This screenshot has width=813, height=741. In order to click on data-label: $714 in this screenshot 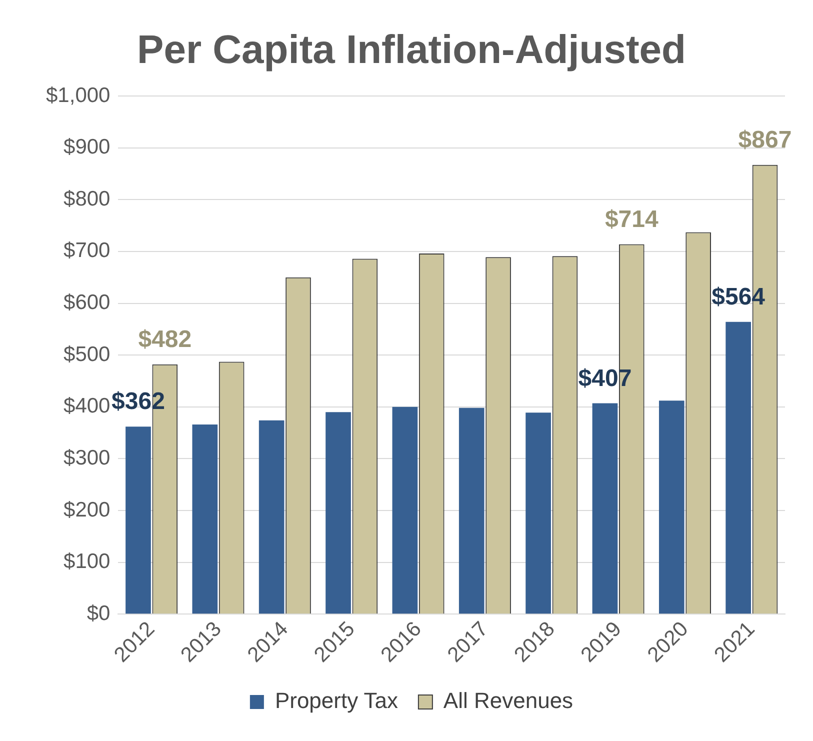, I will do `click(631, 219)`.